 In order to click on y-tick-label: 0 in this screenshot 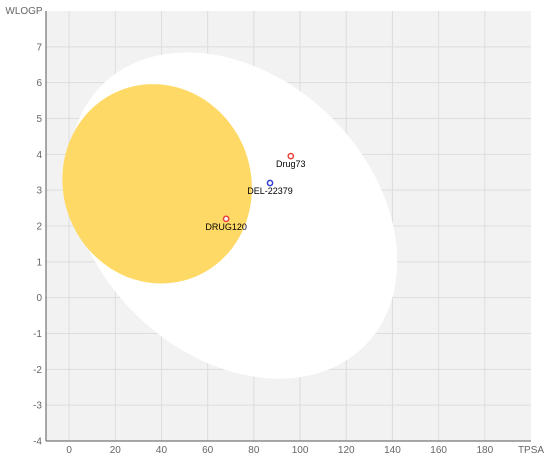, I will do `click(39, 298)`.